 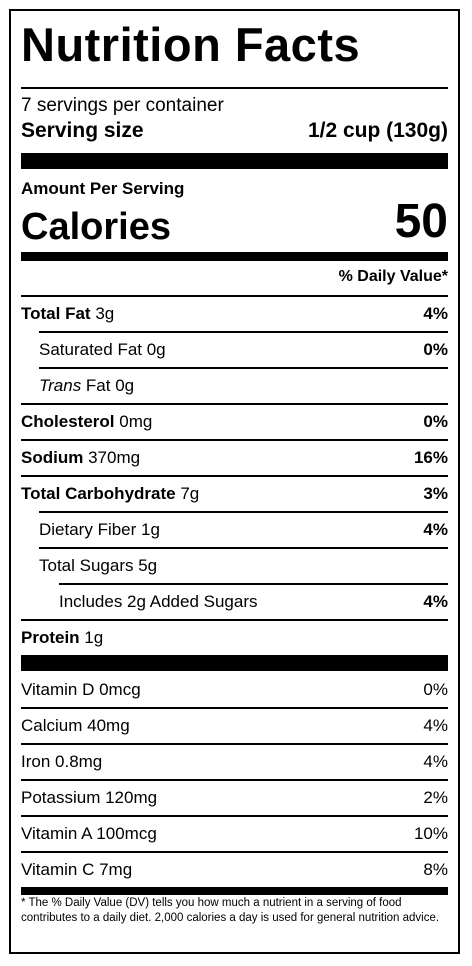 I want to click on nutrient-row-protein: Protein 1g, so click(x=234, y=638).